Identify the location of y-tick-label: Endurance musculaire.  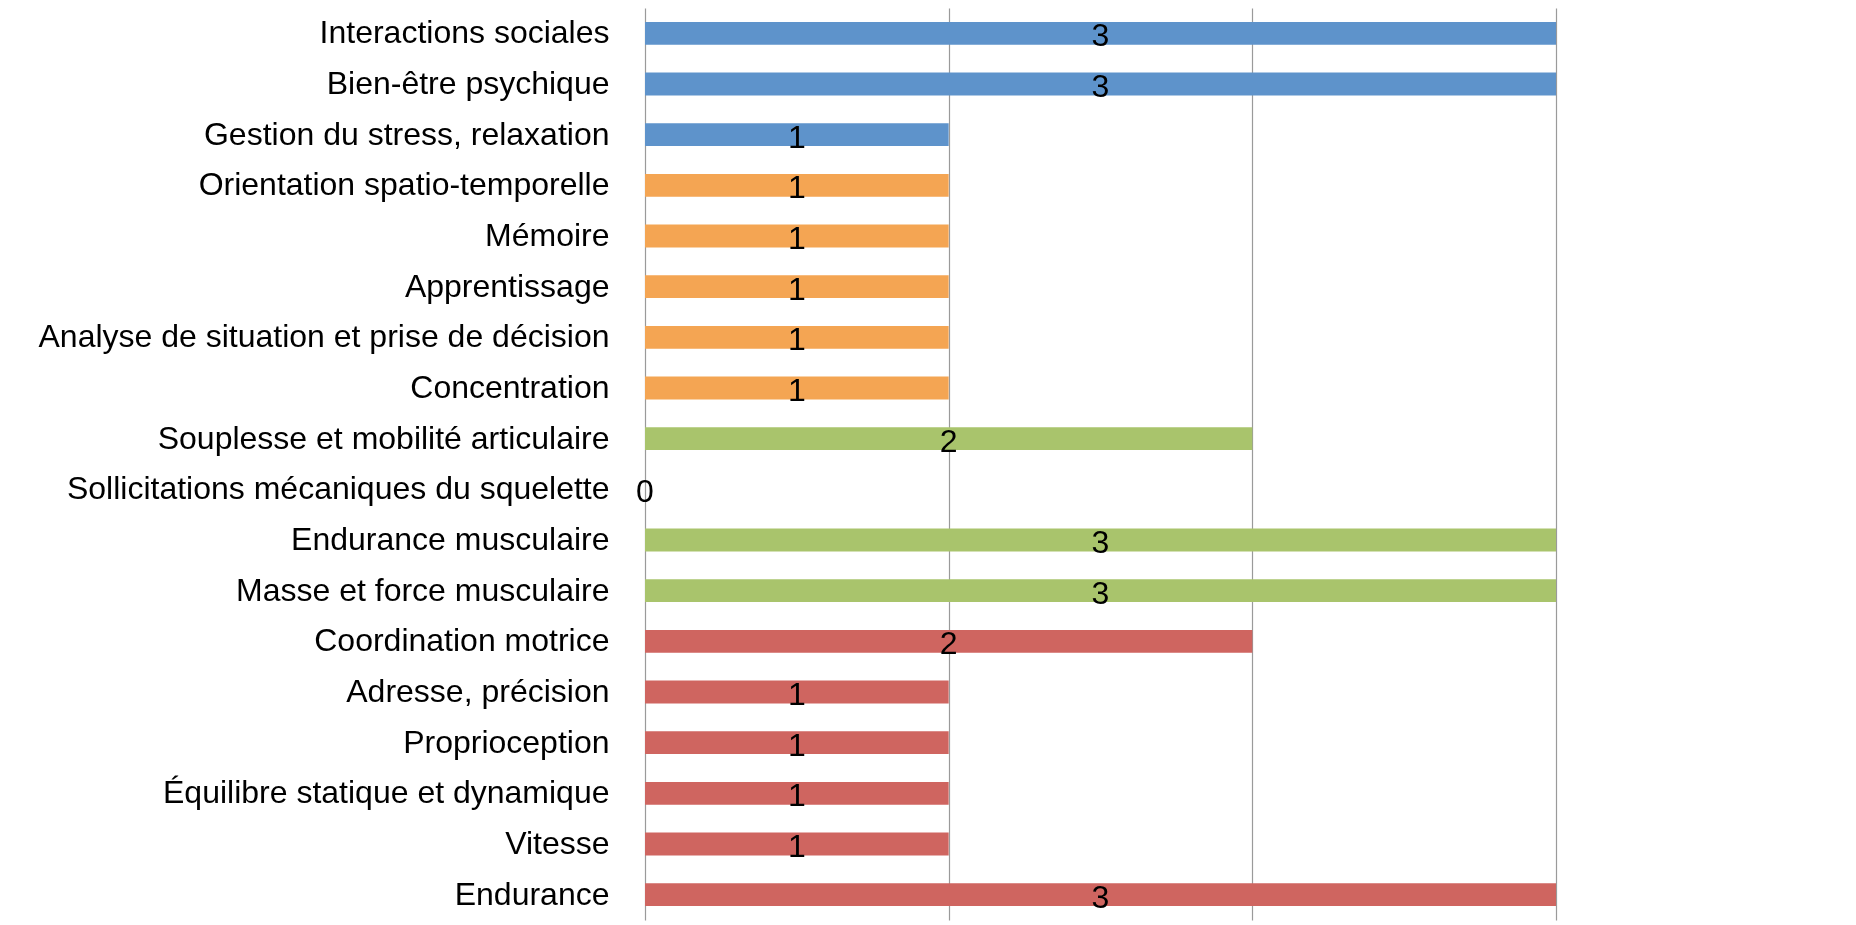
(450, 539).